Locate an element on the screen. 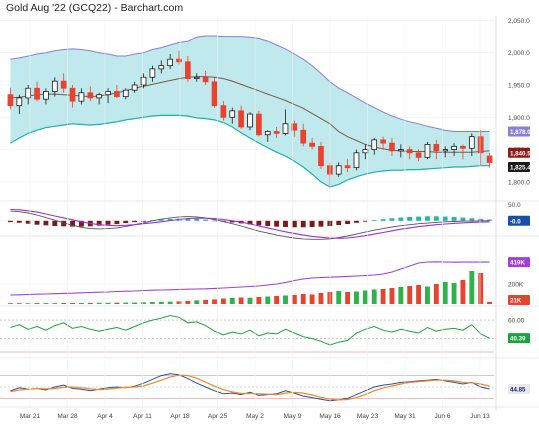 The image size is (539, 429). x-tick-label: Apr 11 is located at coordinates (142, 416).